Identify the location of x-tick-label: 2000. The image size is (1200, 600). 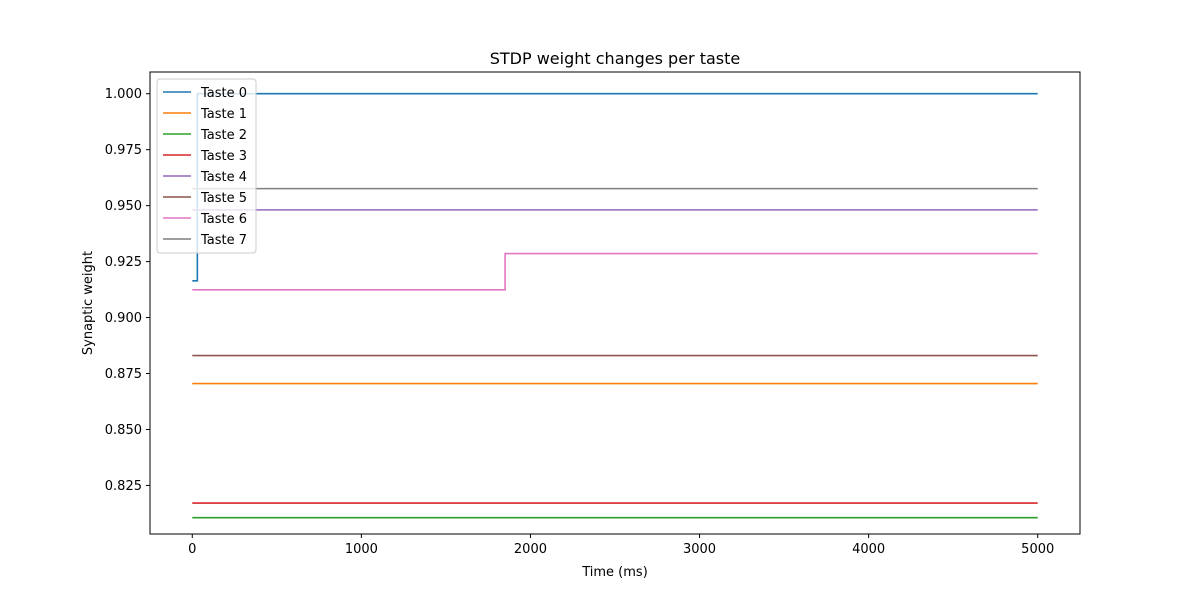
(530, 549).